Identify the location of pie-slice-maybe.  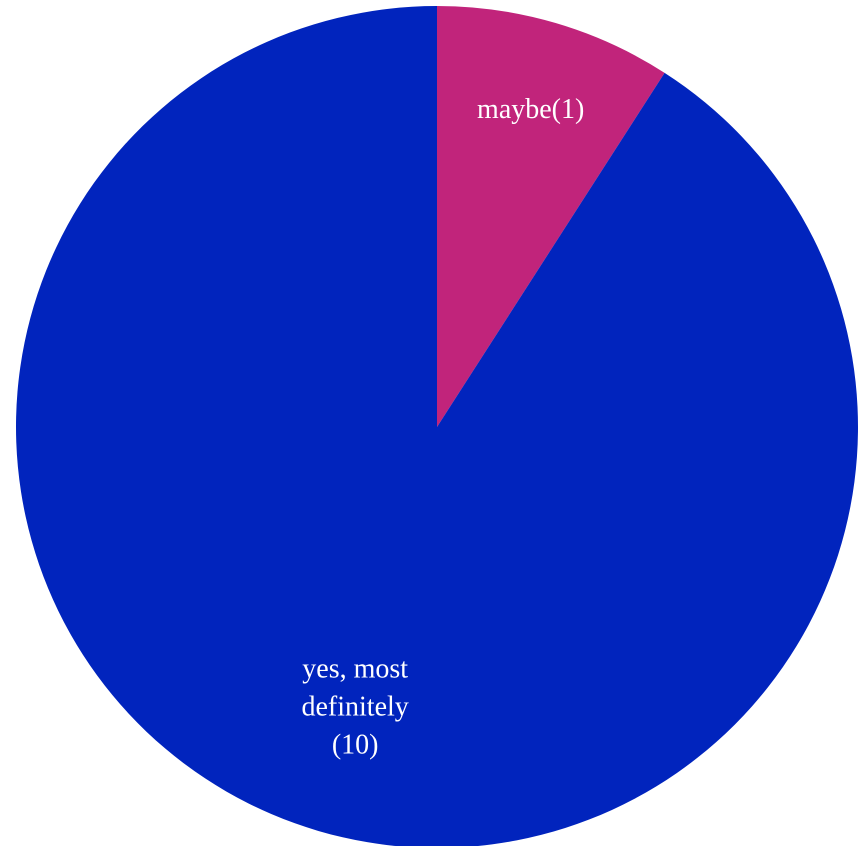
(551, 216).